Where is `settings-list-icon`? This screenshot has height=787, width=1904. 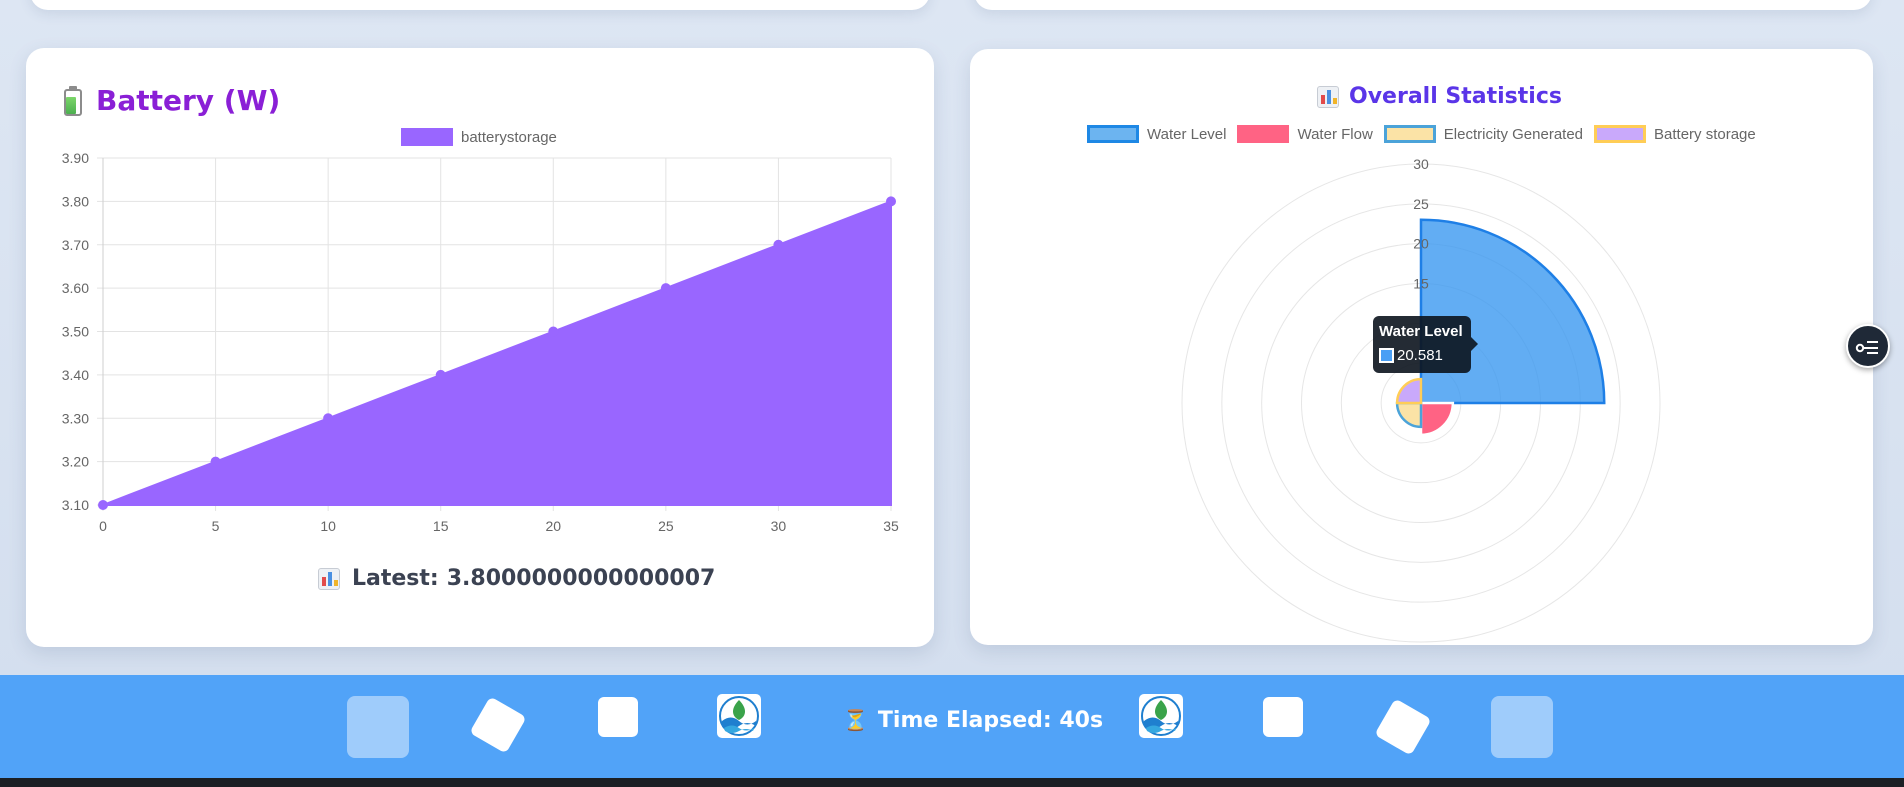 settings-list-icon is located at coordinates (1866, 347).